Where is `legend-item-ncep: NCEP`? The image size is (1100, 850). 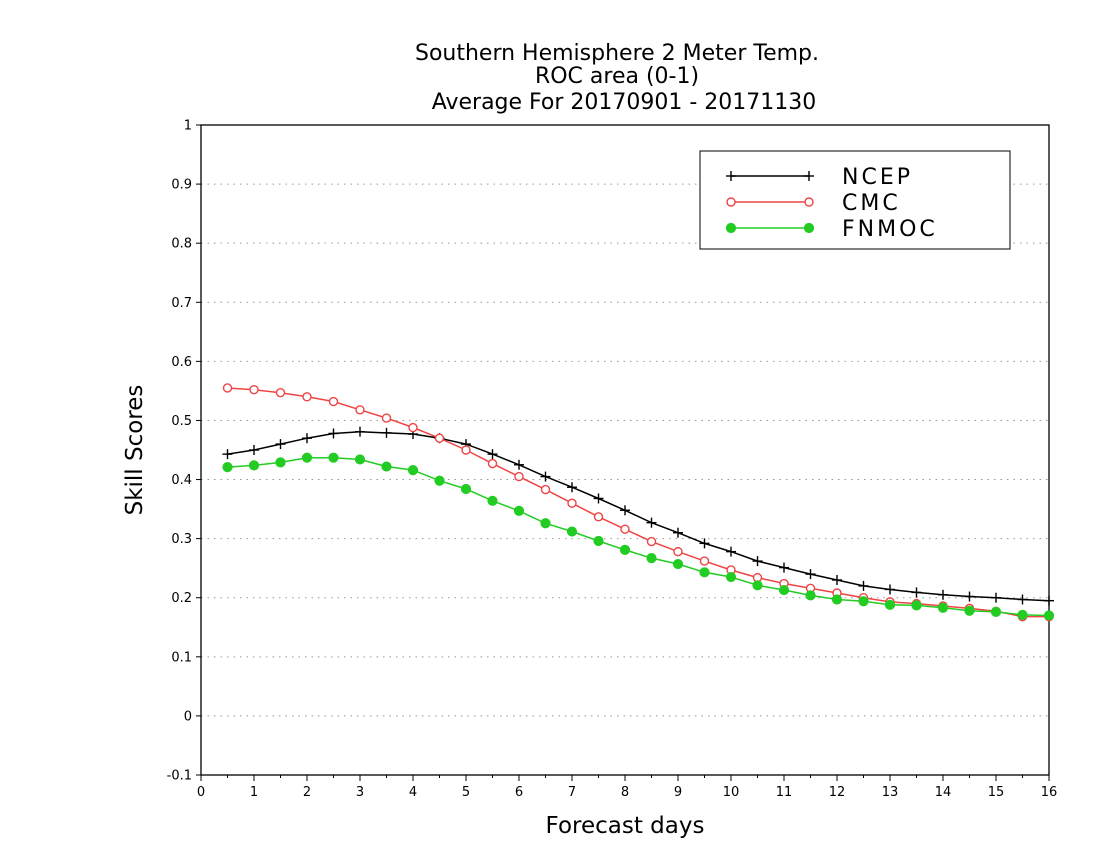 legend-item-ncep: NCEP is located at coordinates (819, 177).